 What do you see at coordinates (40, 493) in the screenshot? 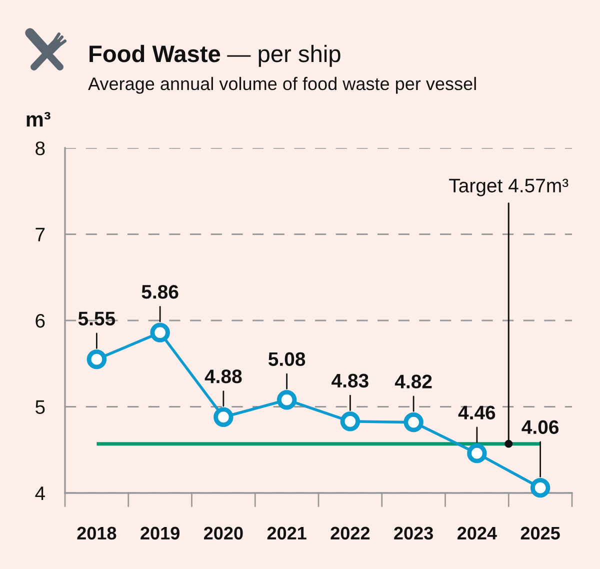
I see `y-tick-label: 4` at bounding box center [40, 493].